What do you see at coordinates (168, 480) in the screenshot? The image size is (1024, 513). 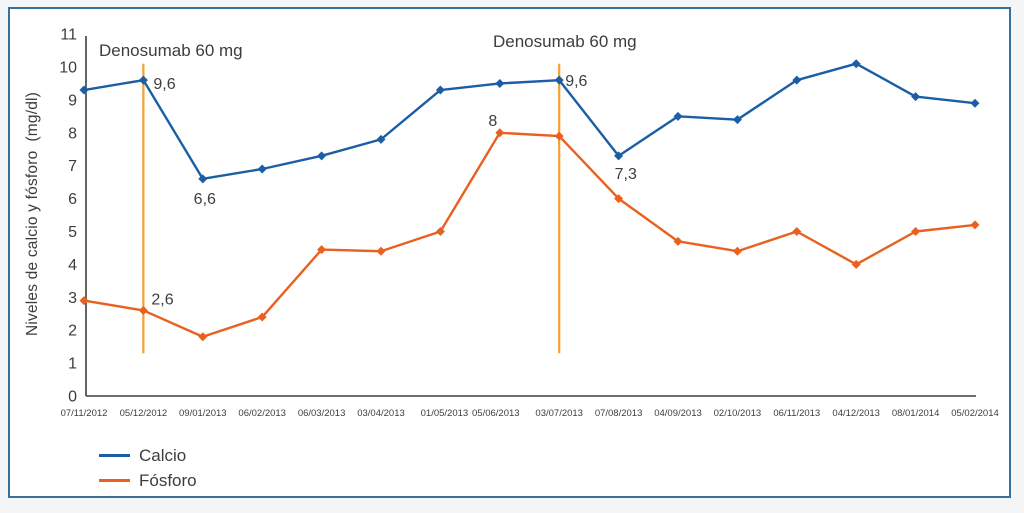 I see `legend-label-fosforo: Fósforo` at bounding box center [168, 480].